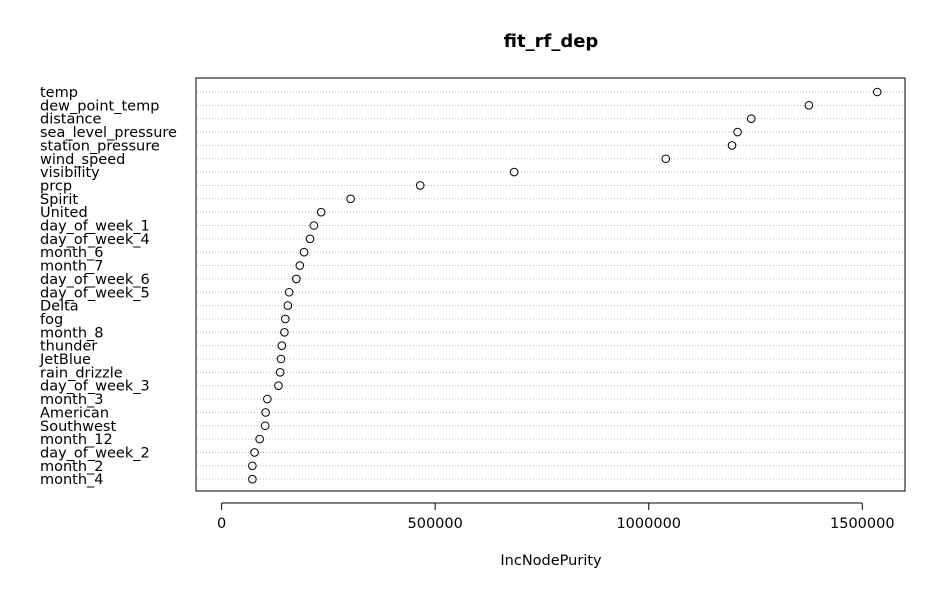  What do you see at coordinates (56, 186) in the screenshot?
I see `category-label: prcp` at bounding box center [56, 186].